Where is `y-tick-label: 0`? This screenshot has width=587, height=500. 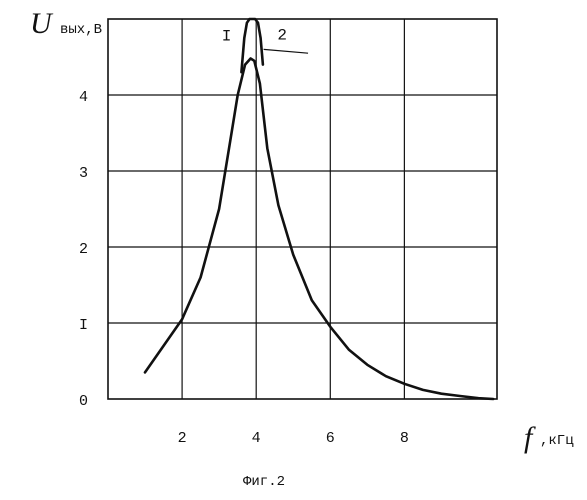
y-tick-label: 0 is located at coordinates (83, 401).